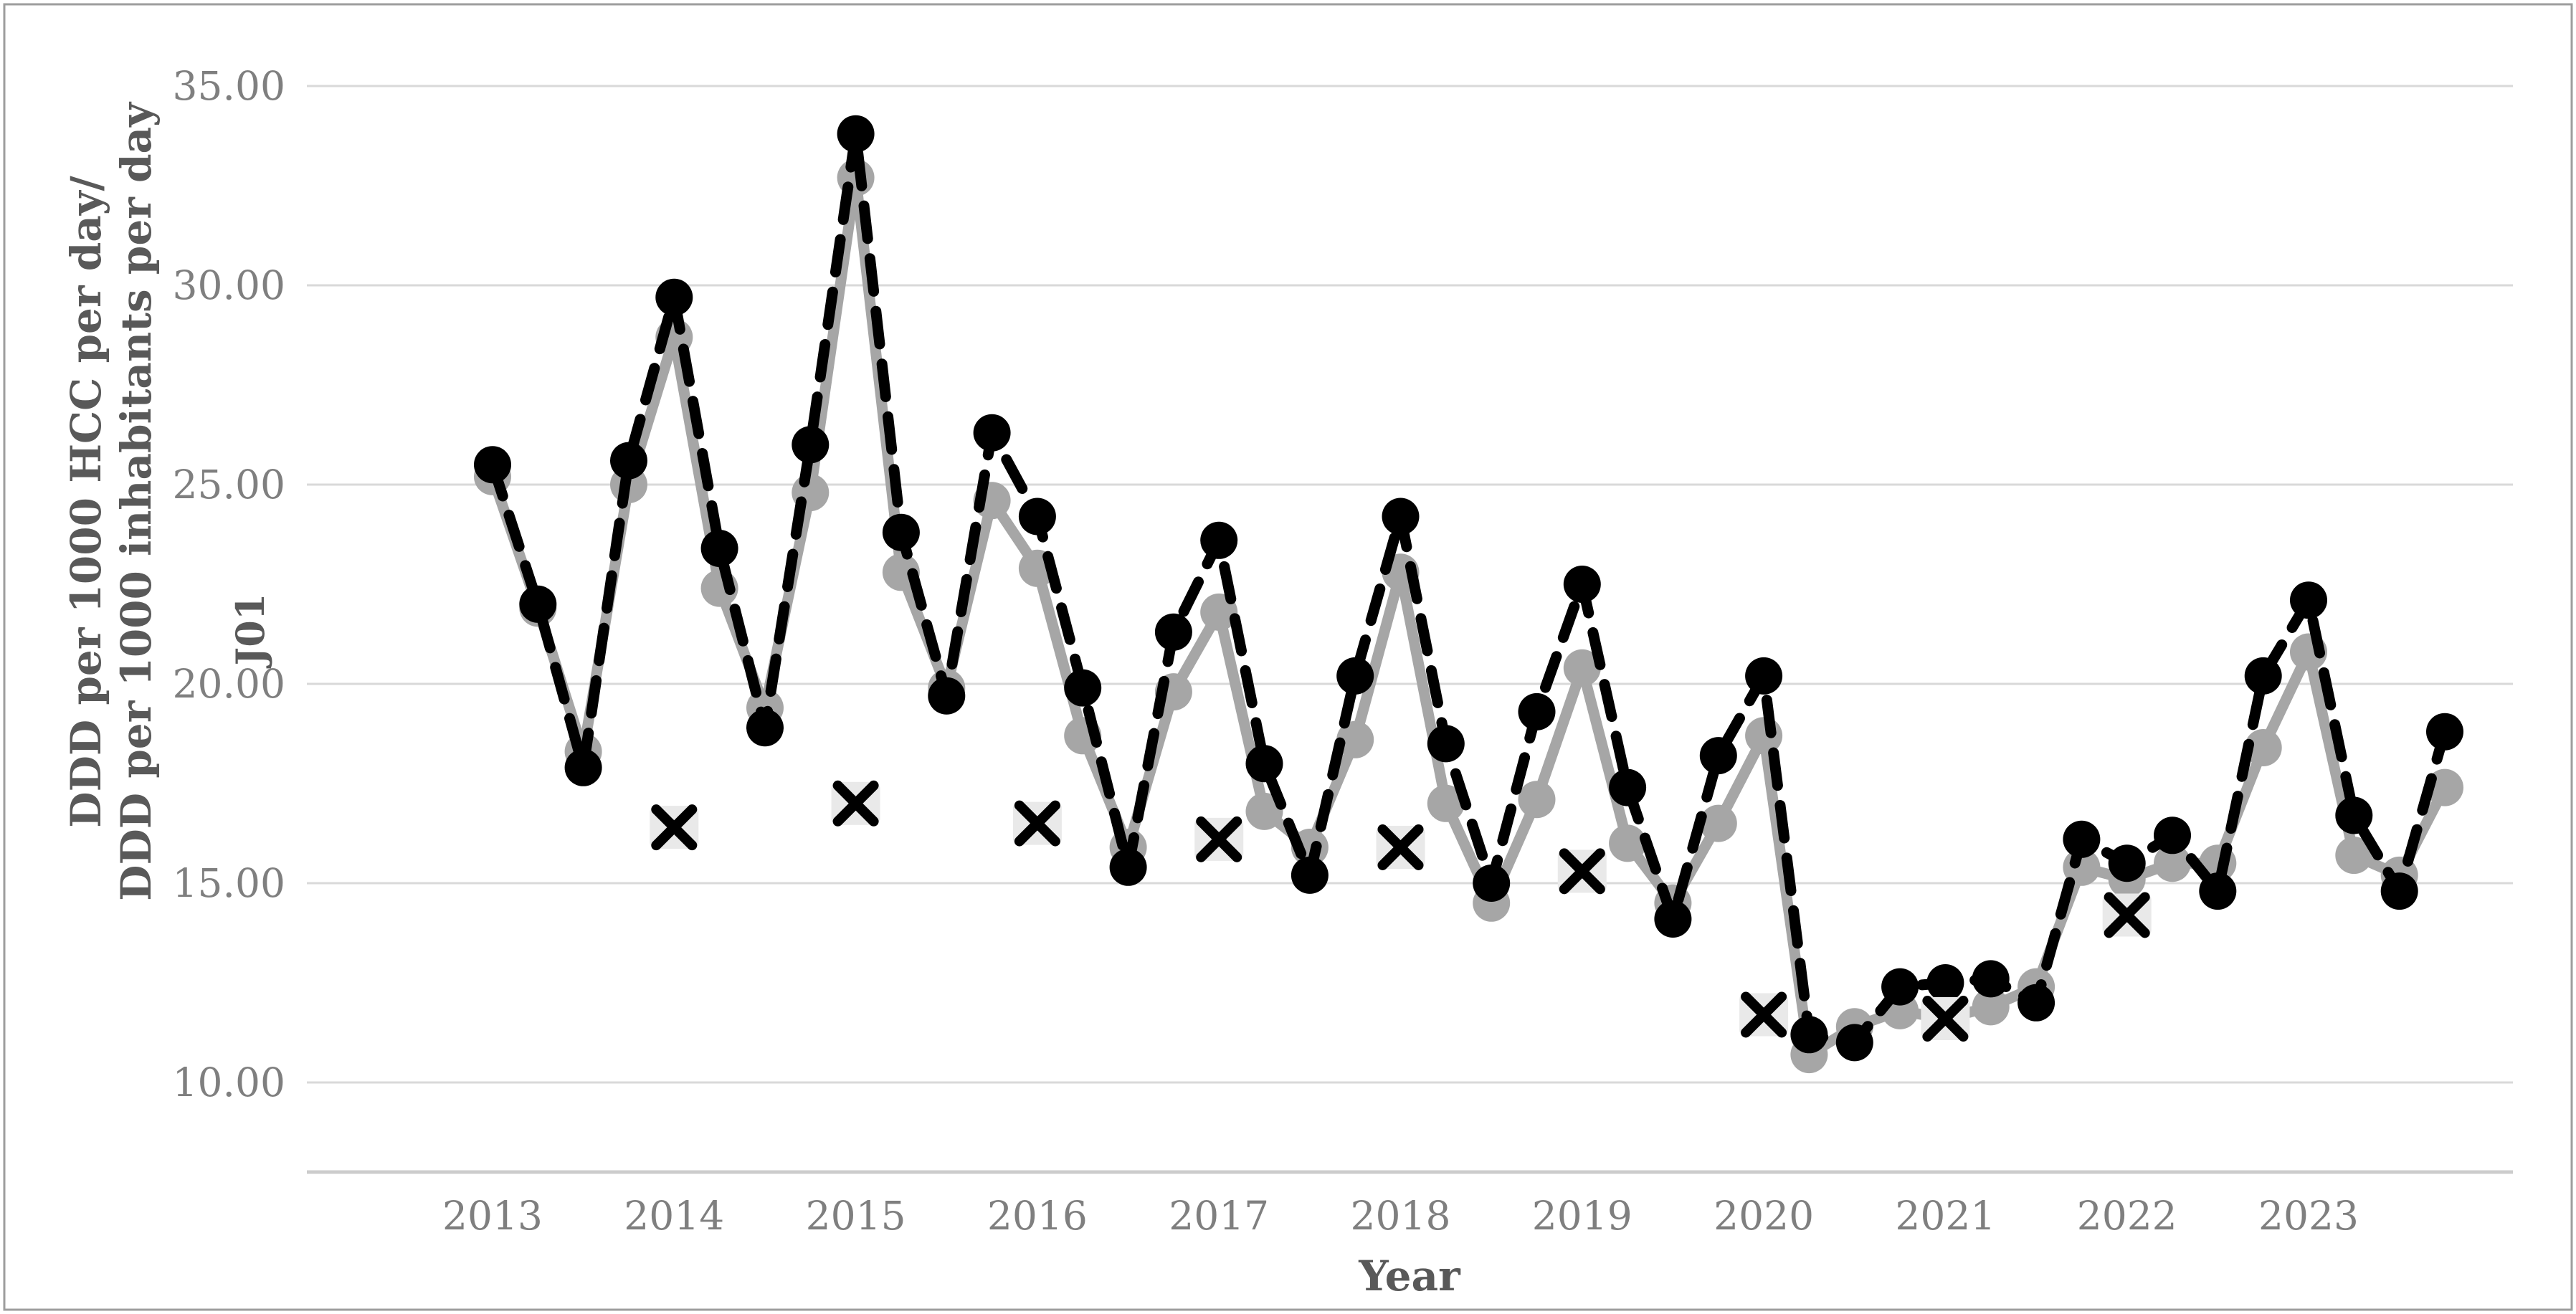 This screenshot has height=1314, width=2576. I want to click on y-axis-secondary-label-j01: J01, so click(250, 631).